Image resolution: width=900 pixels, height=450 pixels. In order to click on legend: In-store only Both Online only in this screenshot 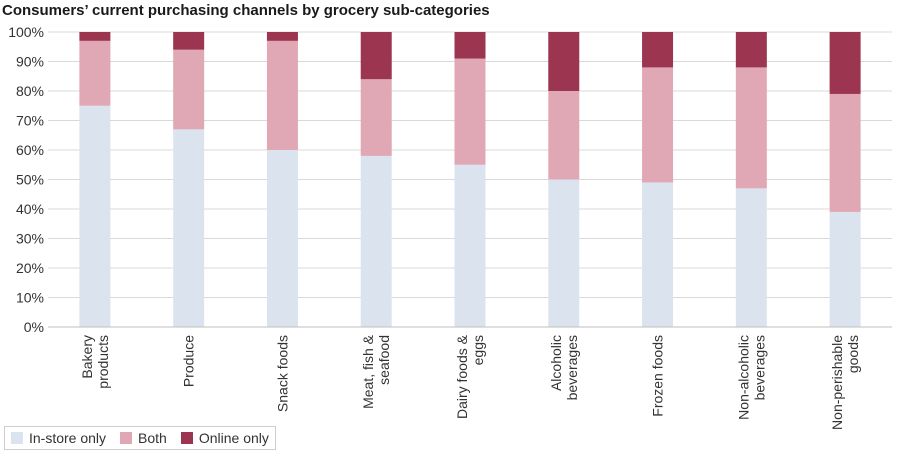, I will do `click(140, 438)`.